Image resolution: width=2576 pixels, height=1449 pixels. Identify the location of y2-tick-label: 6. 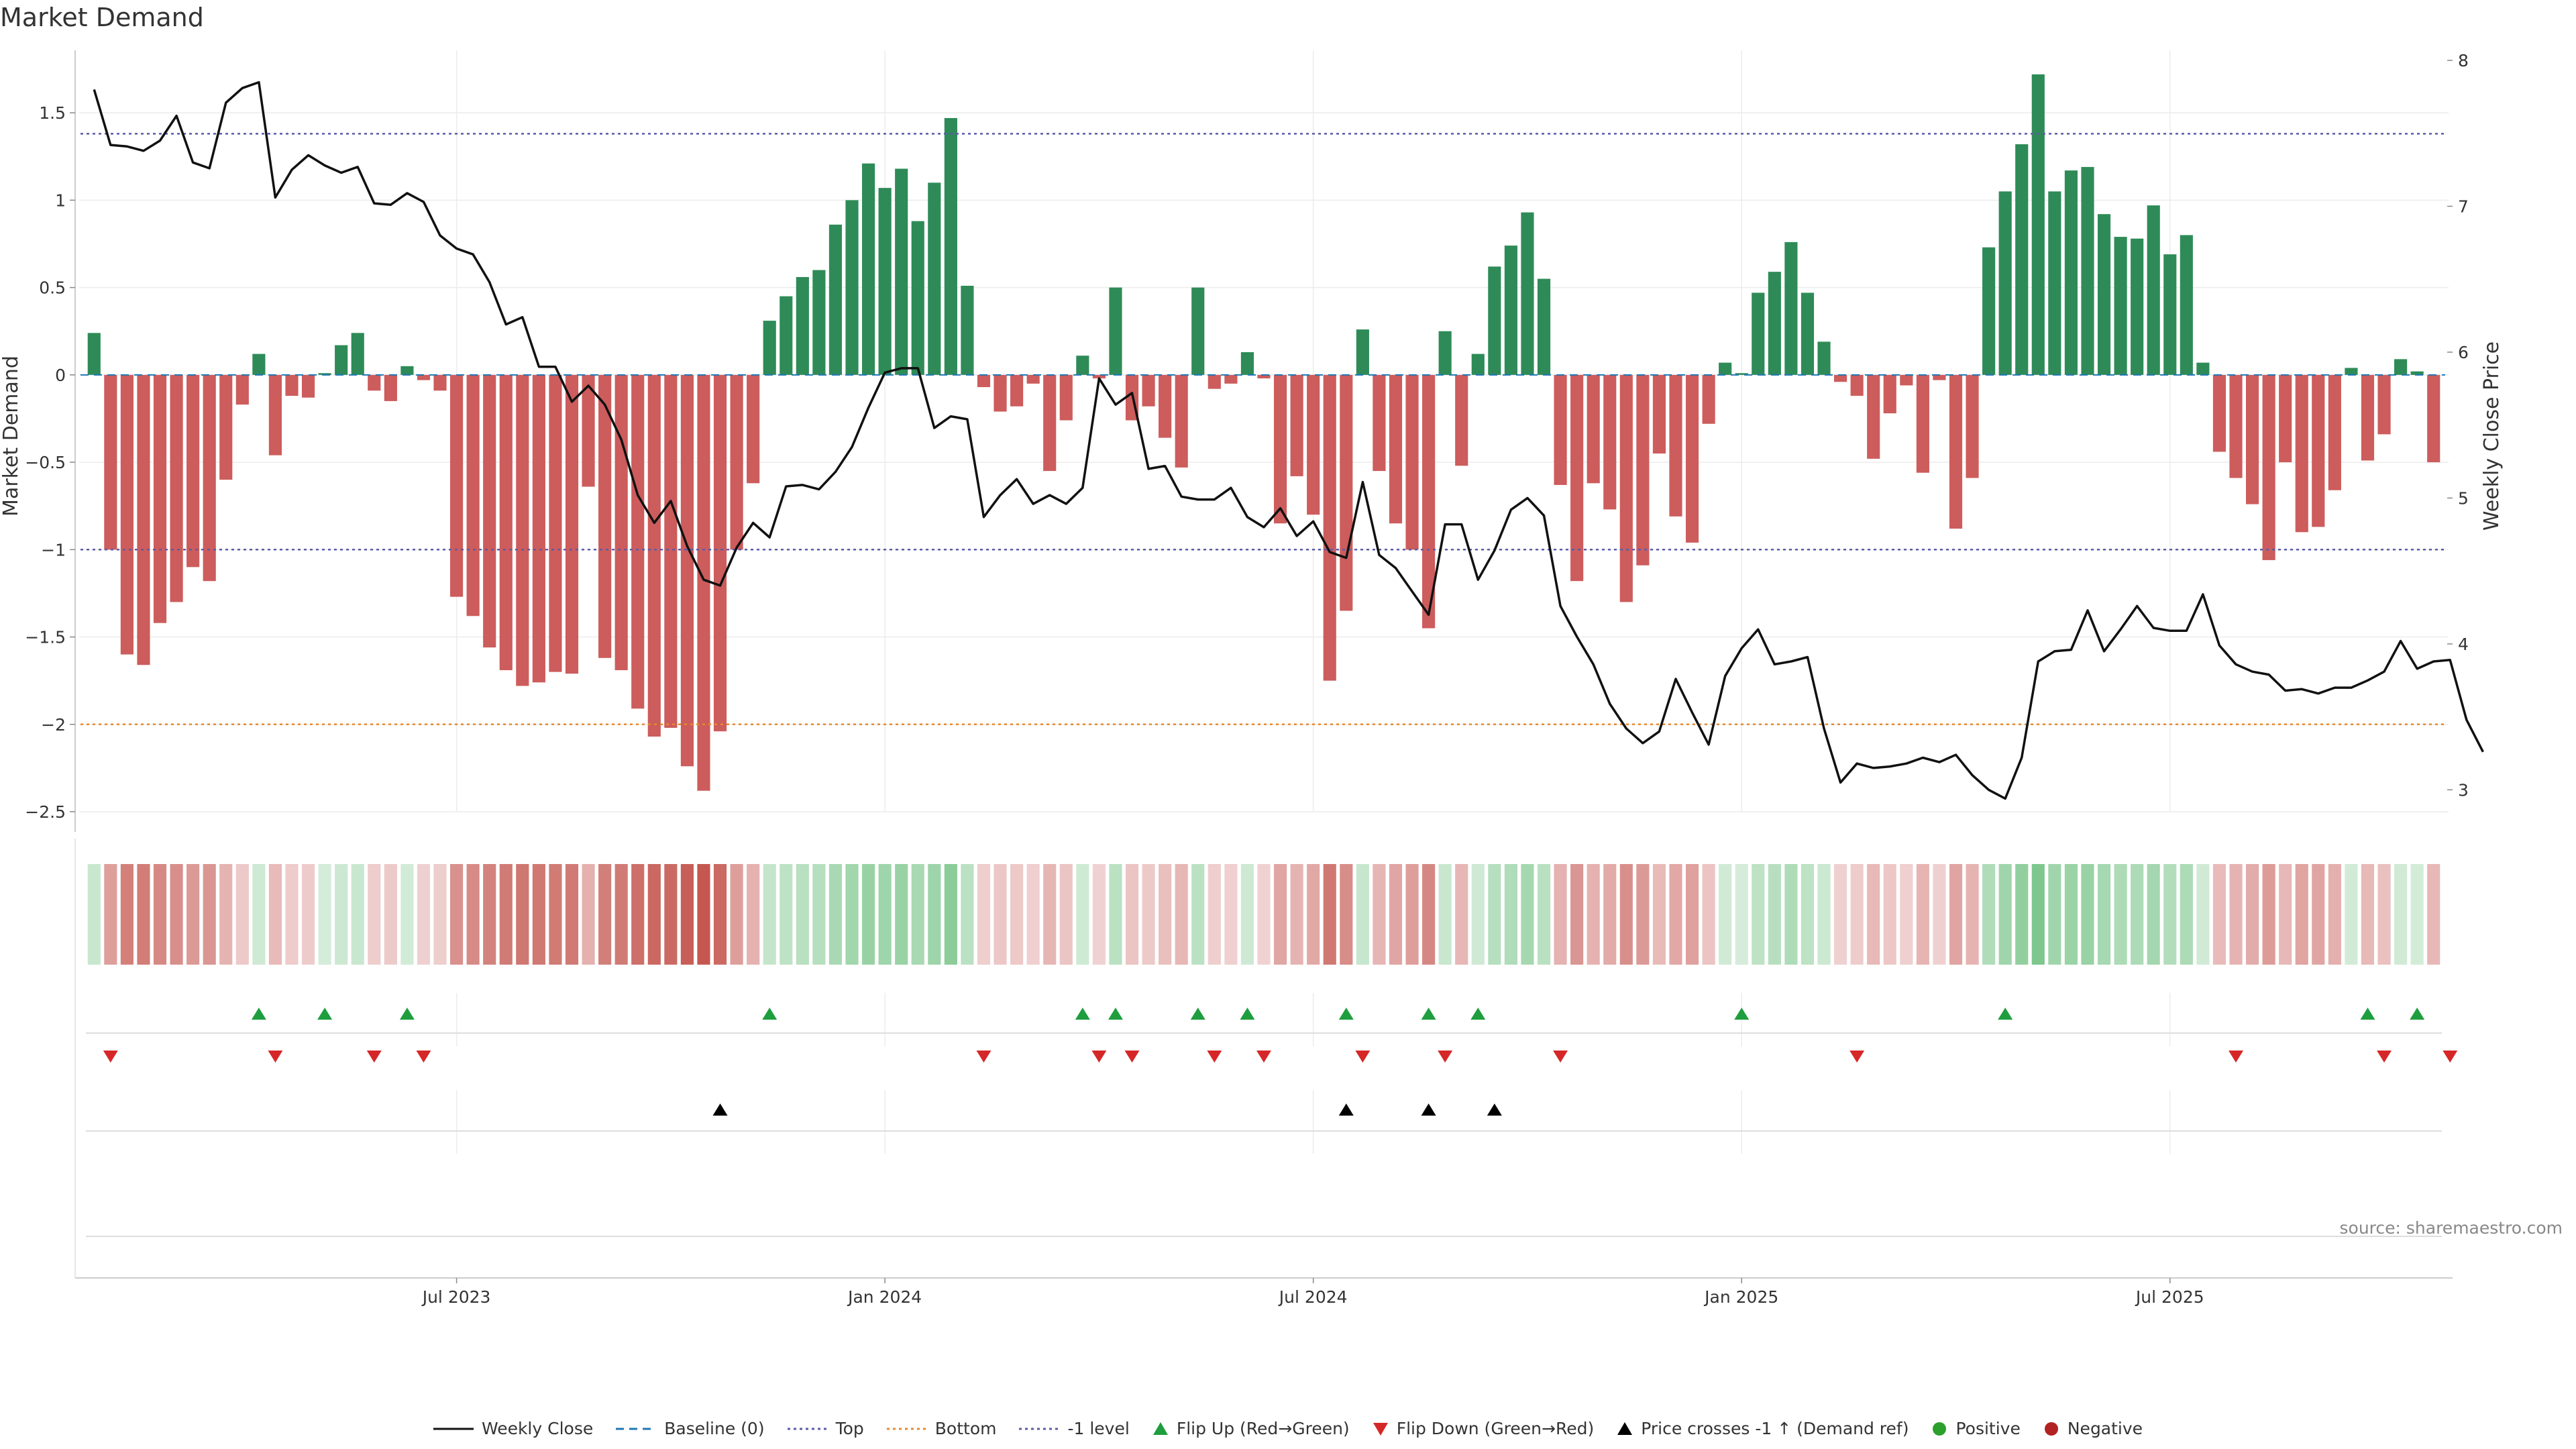
(2463, 352).